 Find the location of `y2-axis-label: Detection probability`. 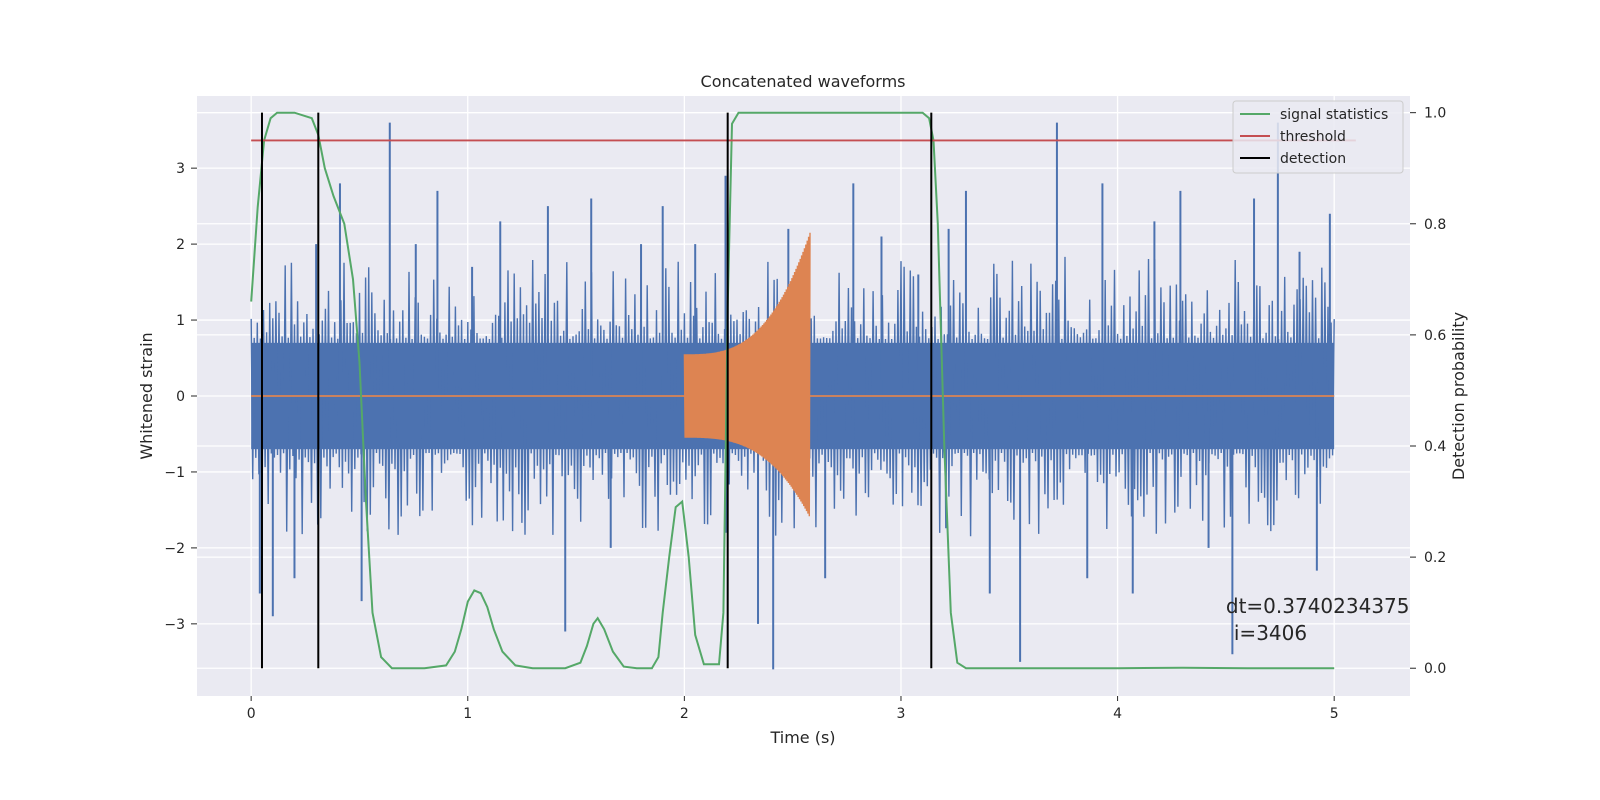

y2-axis-label: Detection probability is located at coordinates (1458, 396).